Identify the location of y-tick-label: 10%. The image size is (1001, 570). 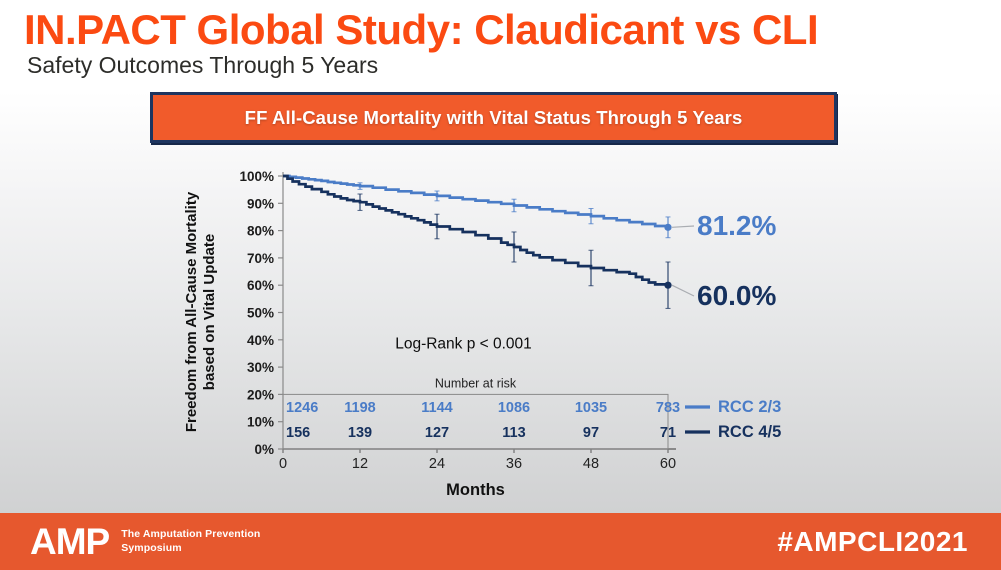
(260, 422).